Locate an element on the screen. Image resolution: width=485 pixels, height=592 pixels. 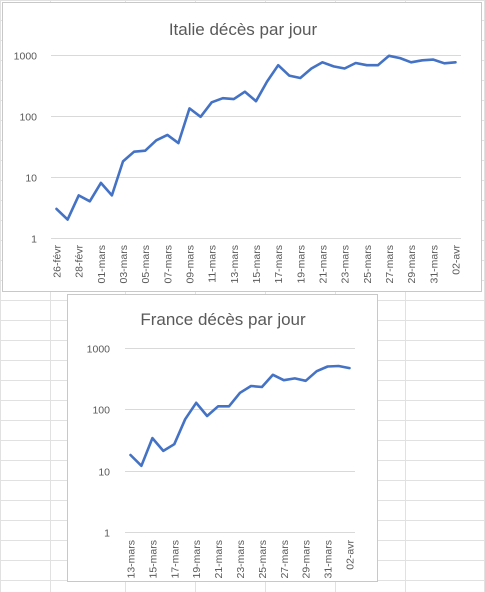
france-x-tick-label: 17-mars is located at coordinates (175, 559).